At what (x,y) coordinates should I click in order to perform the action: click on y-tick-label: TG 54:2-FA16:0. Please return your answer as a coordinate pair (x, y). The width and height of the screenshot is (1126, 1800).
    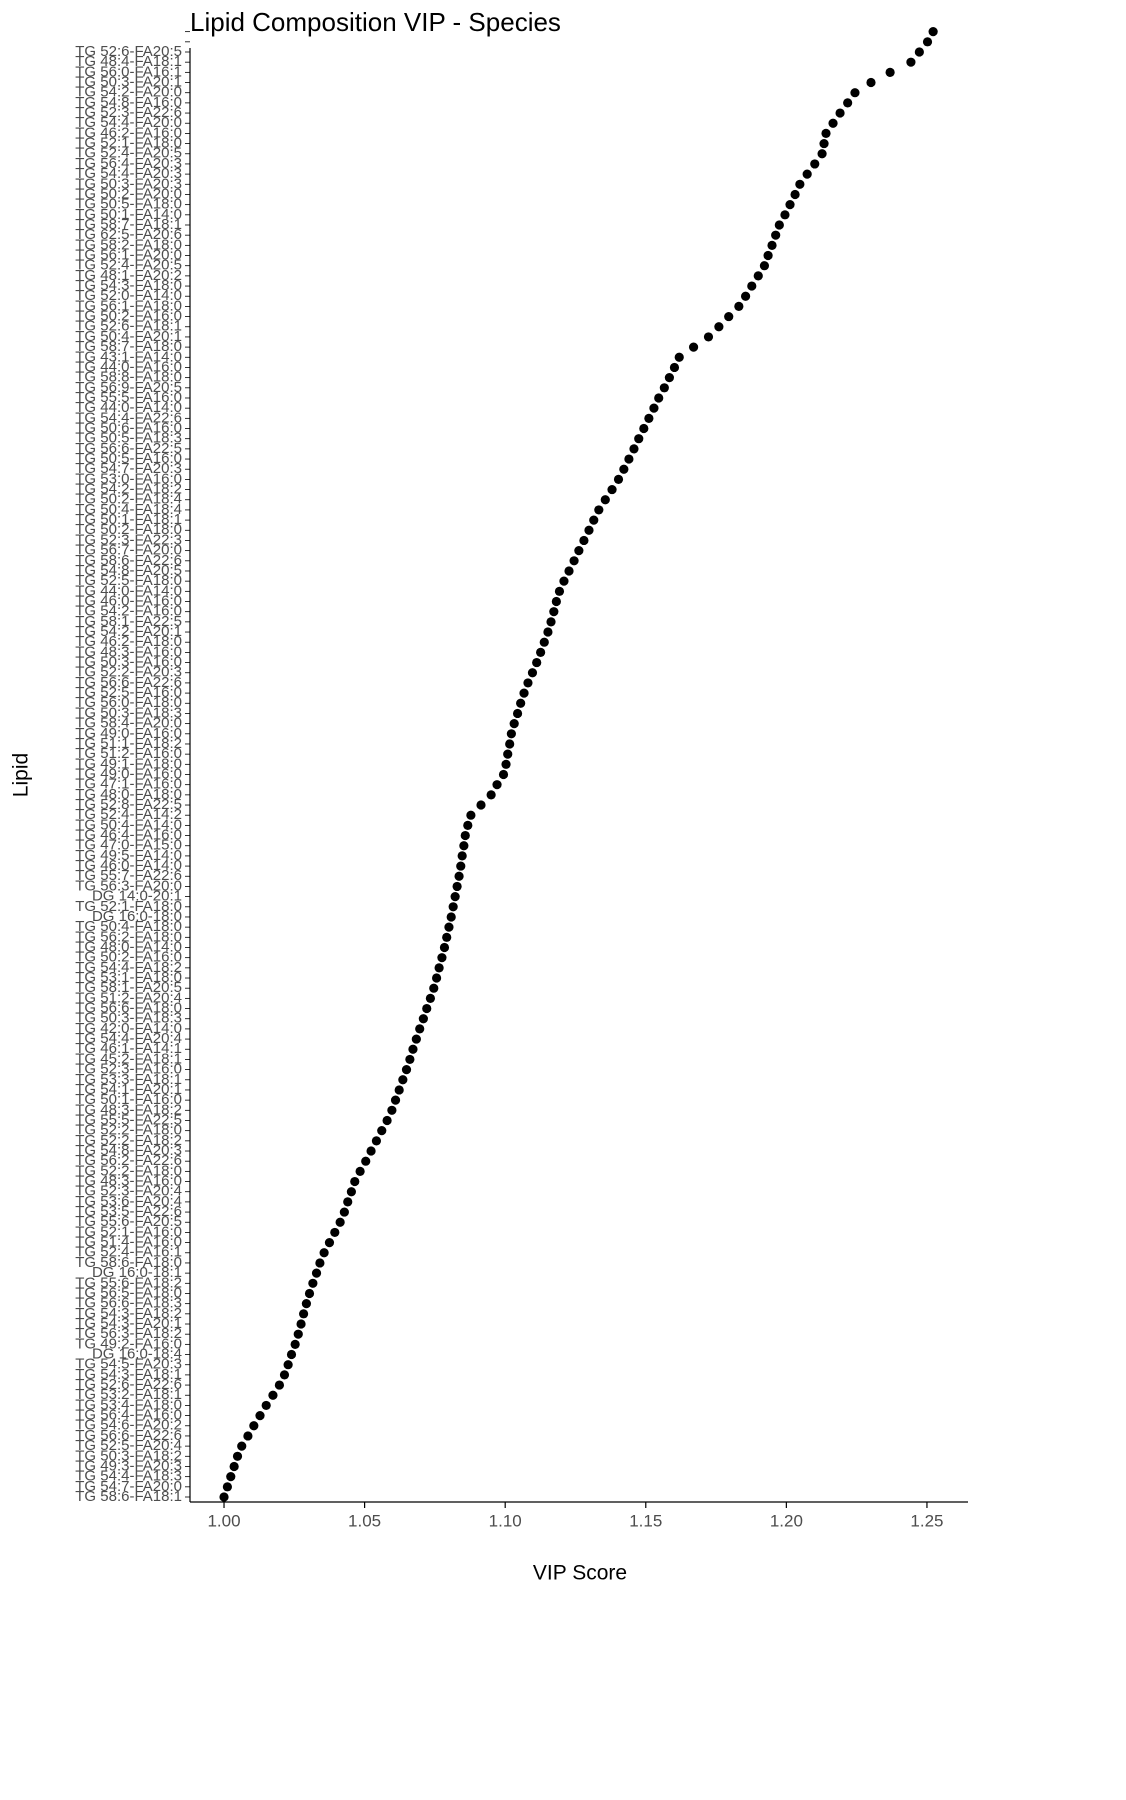
    Looking at the image, I should click on (128, 611).